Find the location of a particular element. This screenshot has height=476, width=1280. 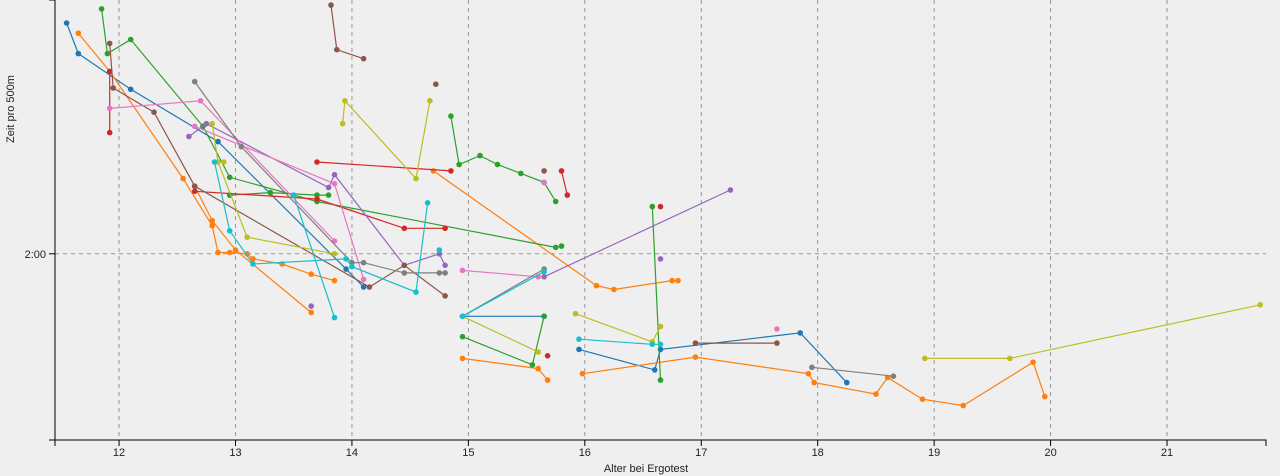

x-tick-label: 16 is located at coordinates (585, 453).